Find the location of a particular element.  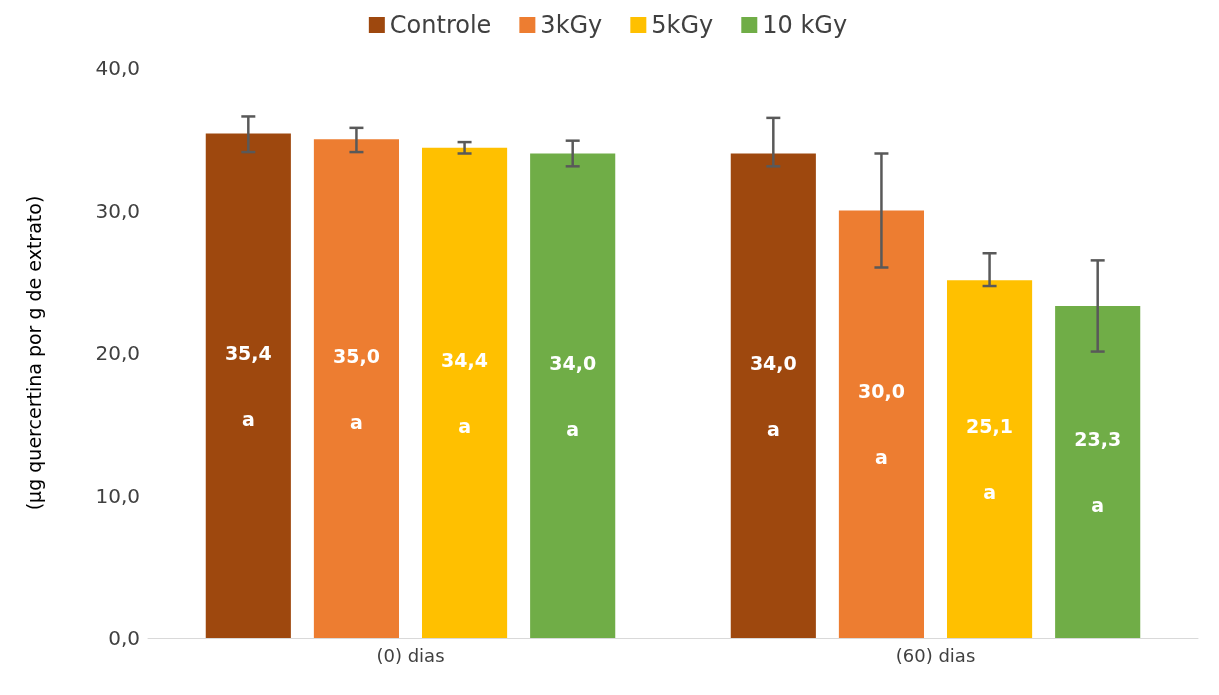

x-tick-label: (60) dias is located at coordinates (935, 655).